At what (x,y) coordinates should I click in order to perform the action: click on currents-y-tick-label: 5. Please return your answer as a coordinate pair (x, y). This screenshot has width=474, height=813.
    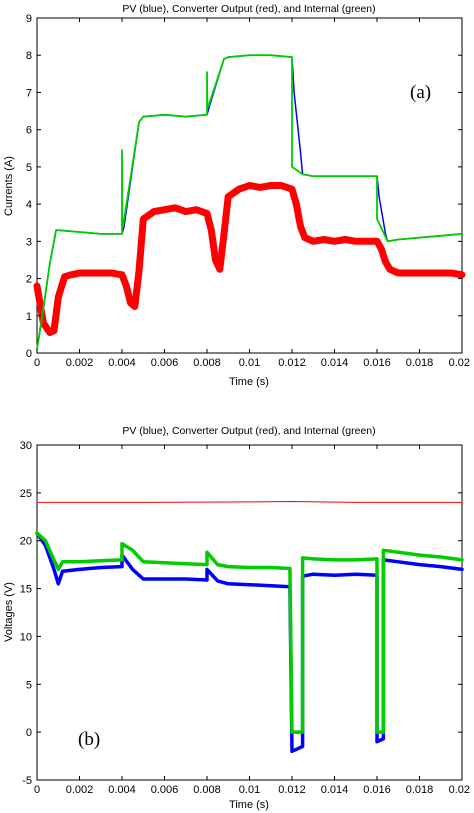
    Looking at the image, I should click on (29, 168).